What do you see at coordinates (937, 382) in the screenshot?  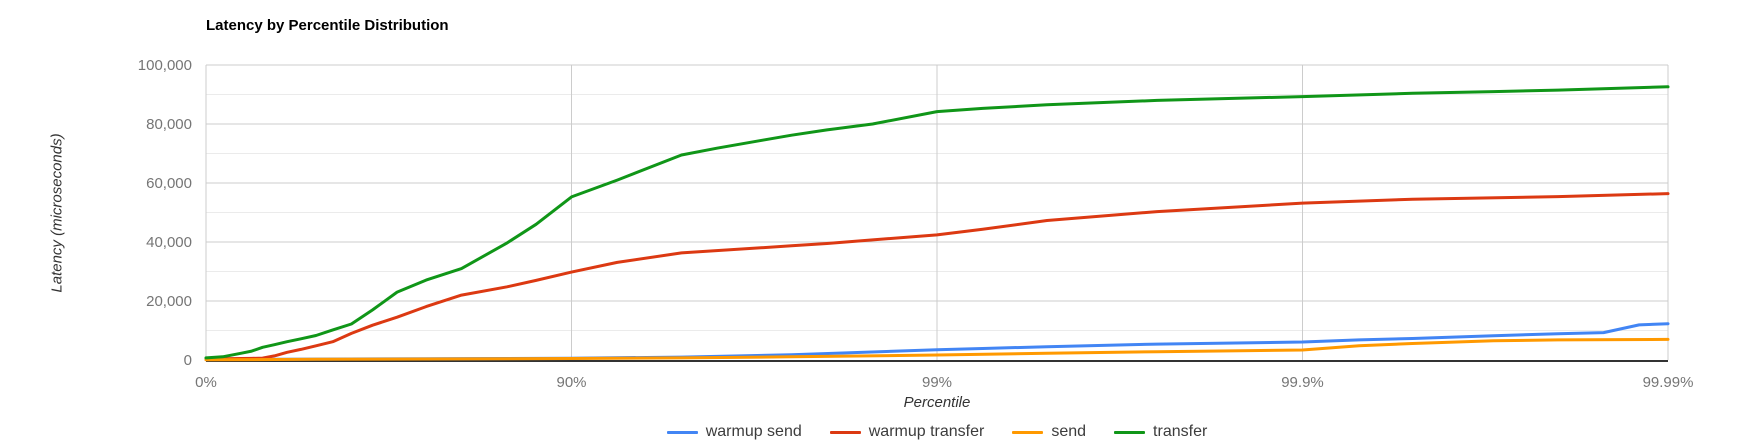 I see `x-tick-label: 99%` at bounding box center [937, 382].